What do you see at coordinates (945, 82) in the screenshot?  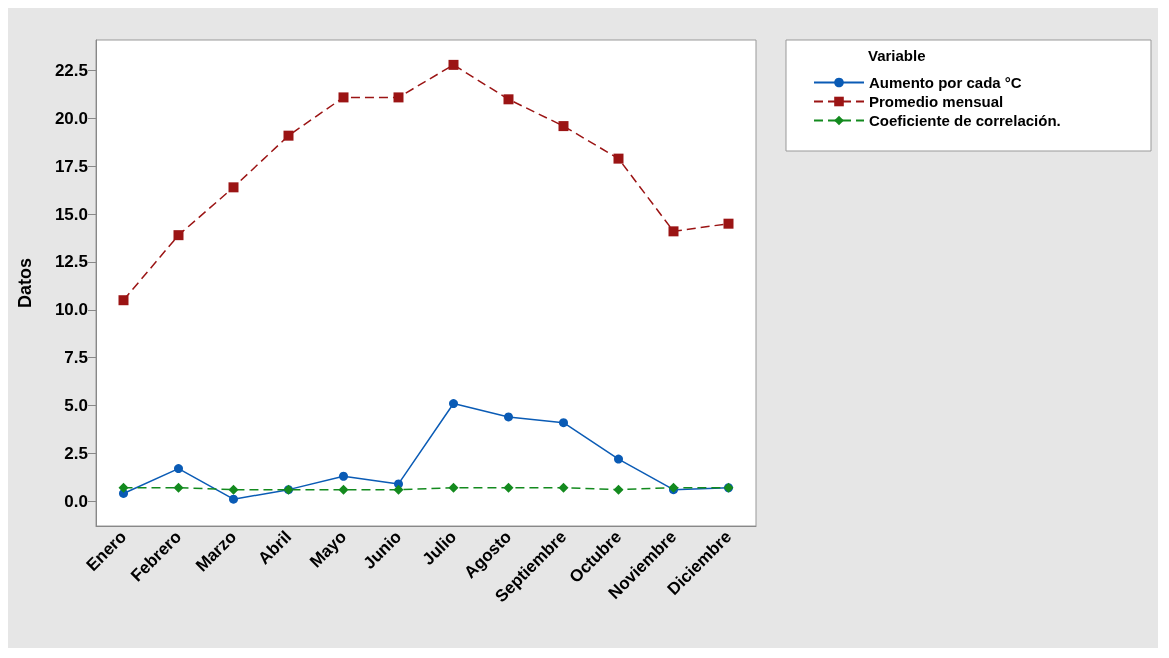 I see `legend-label: Aumento por cada °C` at bounding box center [945, 82].